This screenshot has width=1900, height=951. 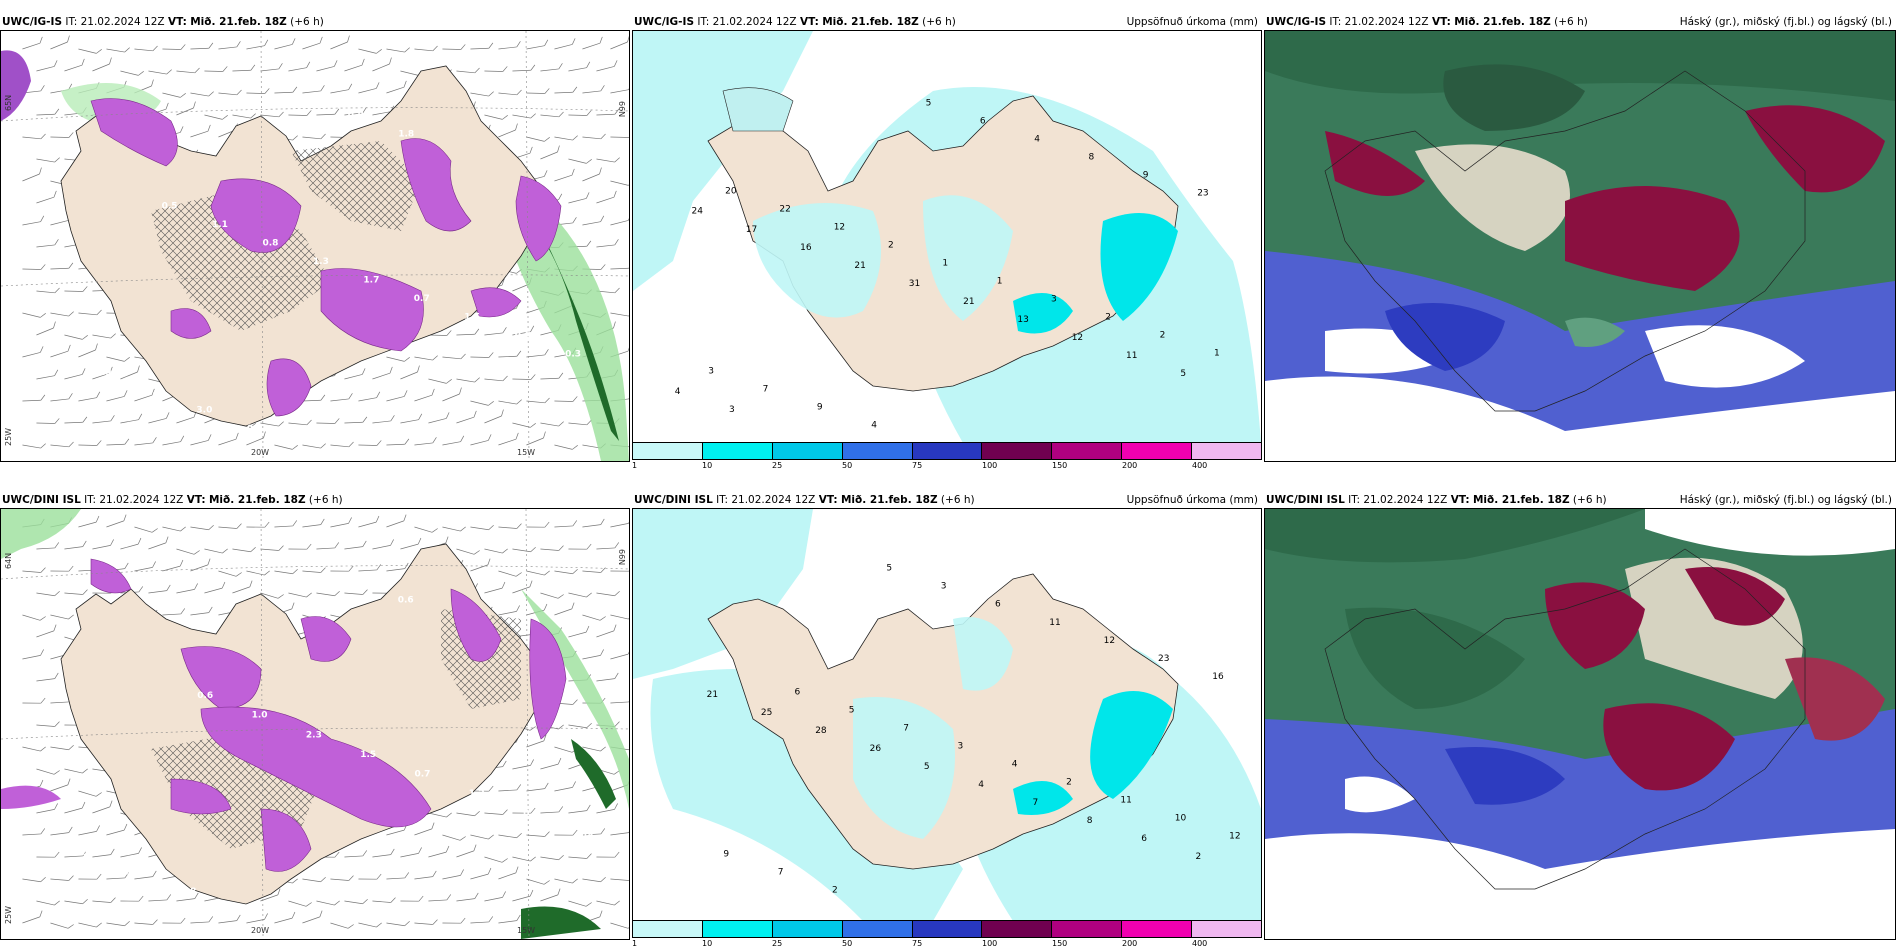 I want to click on value-label: 0.6, so click(x=305, y=97).